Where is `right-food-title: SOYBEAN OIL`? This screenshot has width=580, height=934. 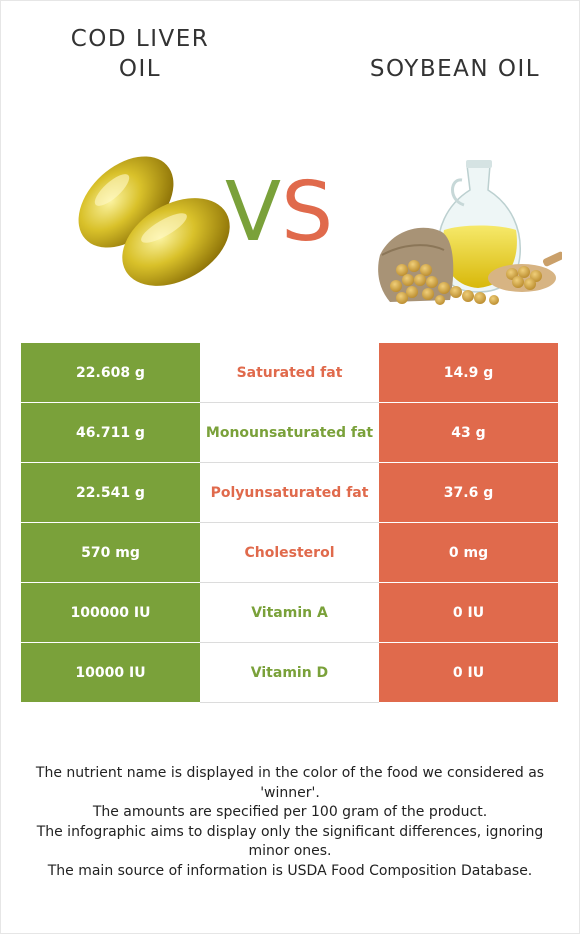 right-food-title: SOYBEAN OIL is located at coordinates (455, 69).